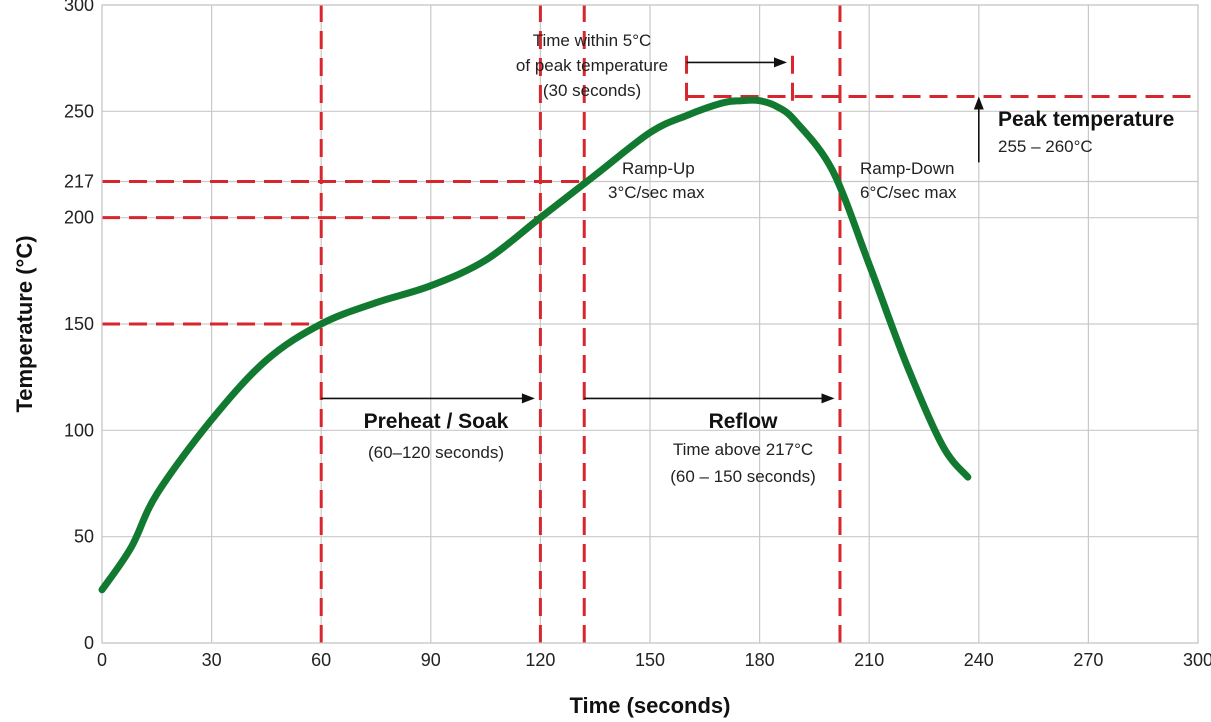  Describe the element at coordinates (84, 537) in the screenshot. I see `y-tick-label: 50` at that location.